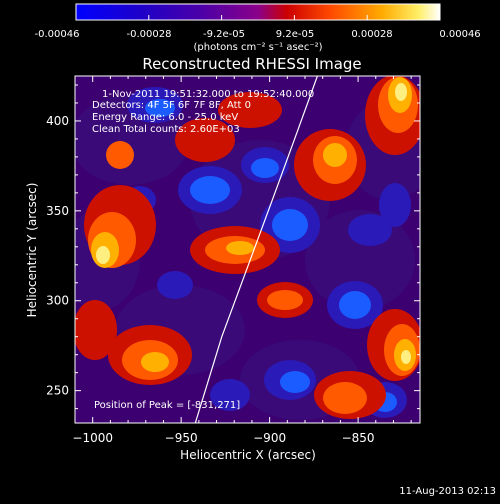 The width and height of the screenshot is (500, 504). I want to click on x-tick-label: −1000, so click(92, 438).